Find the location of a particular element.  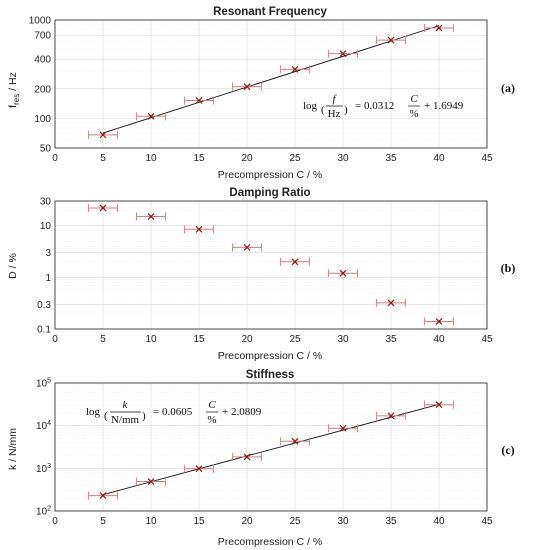

y-tick-labels: 10² 10³ 10⁴ 10⁵ is located at coordinates (43, 448).